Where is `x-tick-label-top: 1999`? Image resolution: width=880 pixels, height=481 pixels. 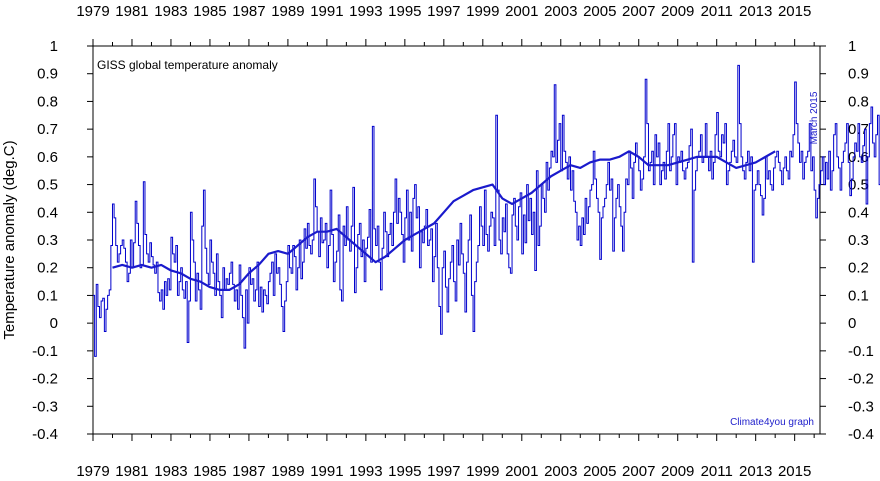 x-tick-label-top: 1999 is located at coordinates (482, 11).